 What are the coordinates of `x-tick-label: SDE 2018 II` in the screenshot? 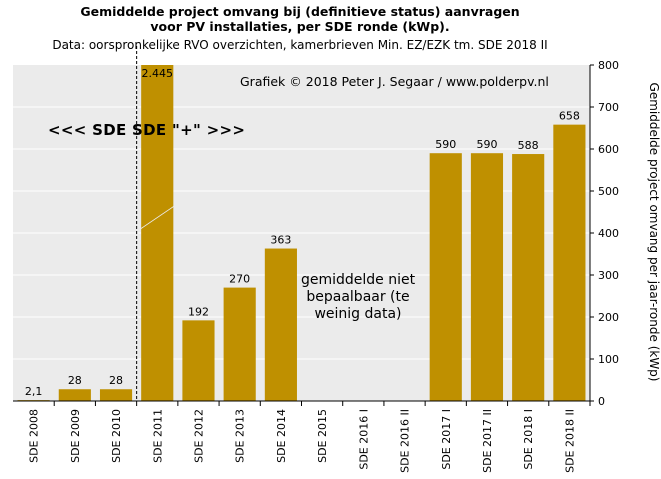 It's located at (569, 441).